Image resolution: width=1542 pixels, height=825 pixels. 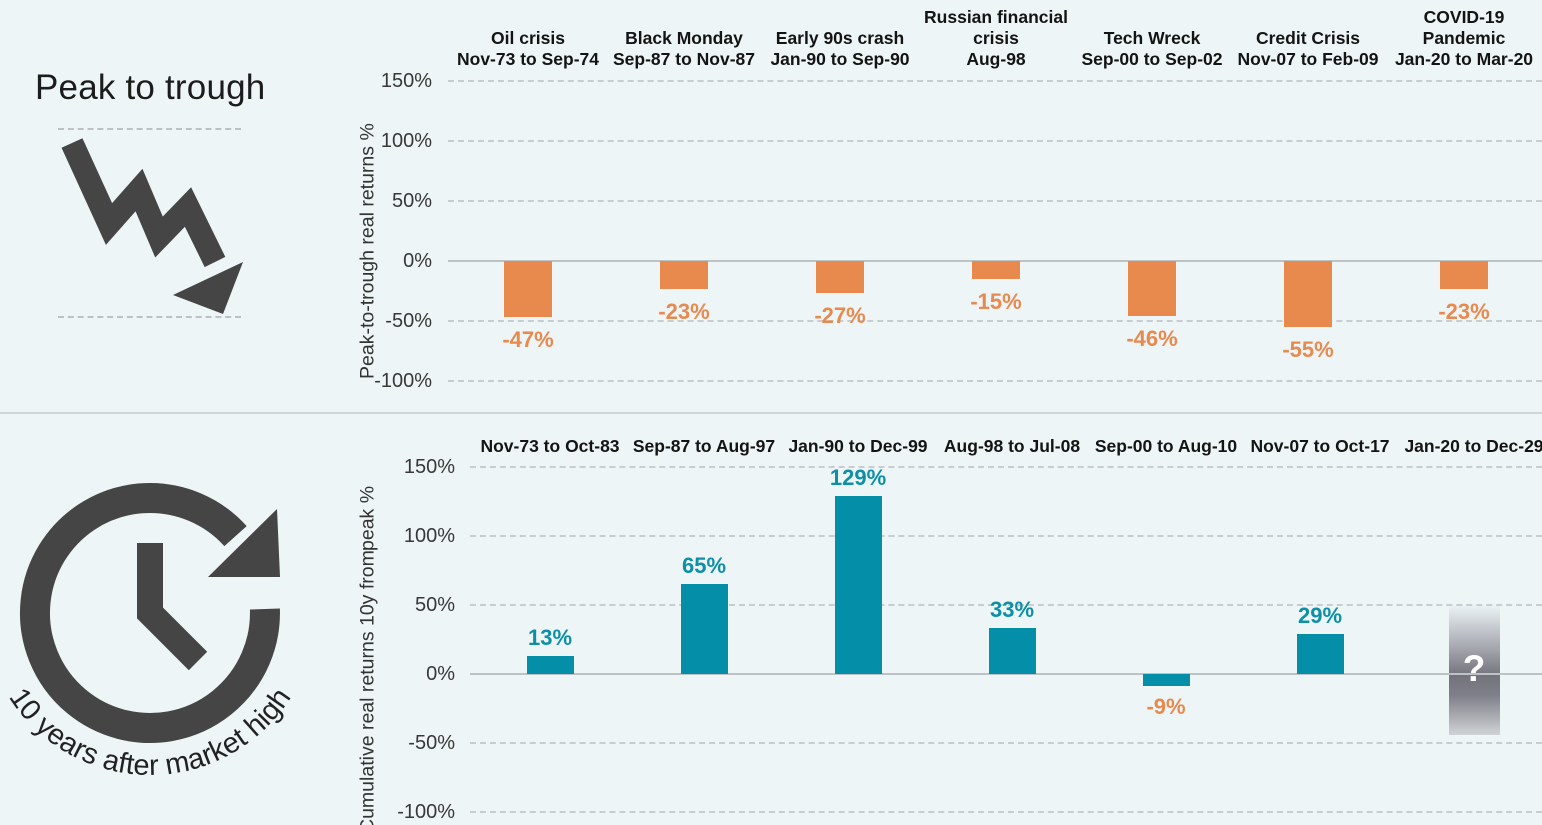 What do you see at coordinates (840, 316) in the screenshot?
I see `value-label: -27%` at bounding box center [840, 316].